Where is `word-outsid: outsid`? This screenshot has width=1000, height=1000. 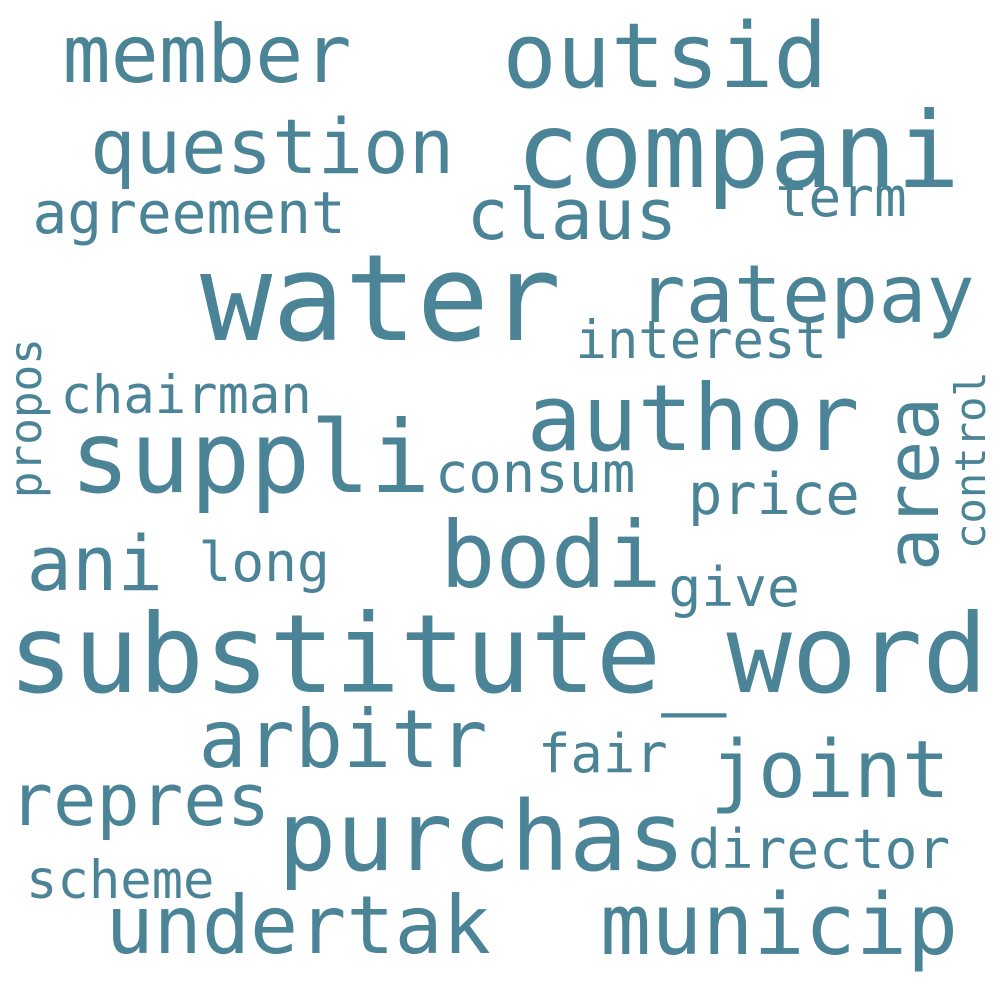
word-outsid: outsid is located at coordinates (665, 56).